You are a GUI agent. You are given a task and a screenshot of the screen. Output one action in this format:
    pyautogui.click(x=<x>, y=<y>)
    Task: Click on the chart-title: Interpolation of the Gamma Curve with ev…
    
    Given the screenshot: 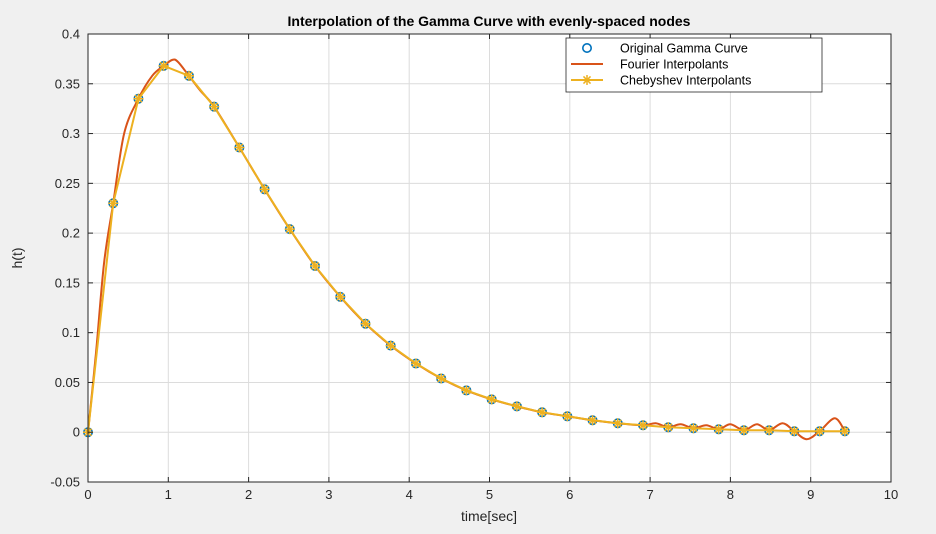 What is the action you would take?
    pyautogui.click(x=489, y=21)
    